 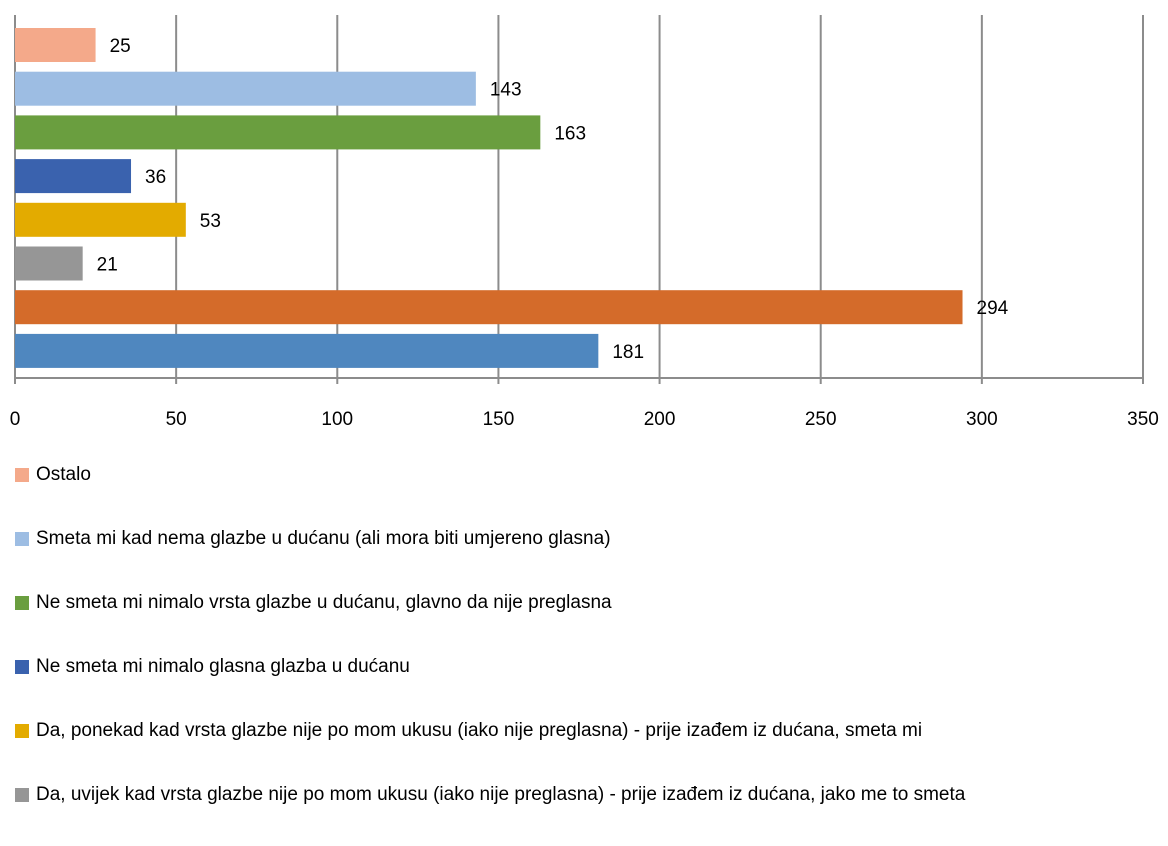 I want to click on value-label: 181, so click(x=628, y=352).